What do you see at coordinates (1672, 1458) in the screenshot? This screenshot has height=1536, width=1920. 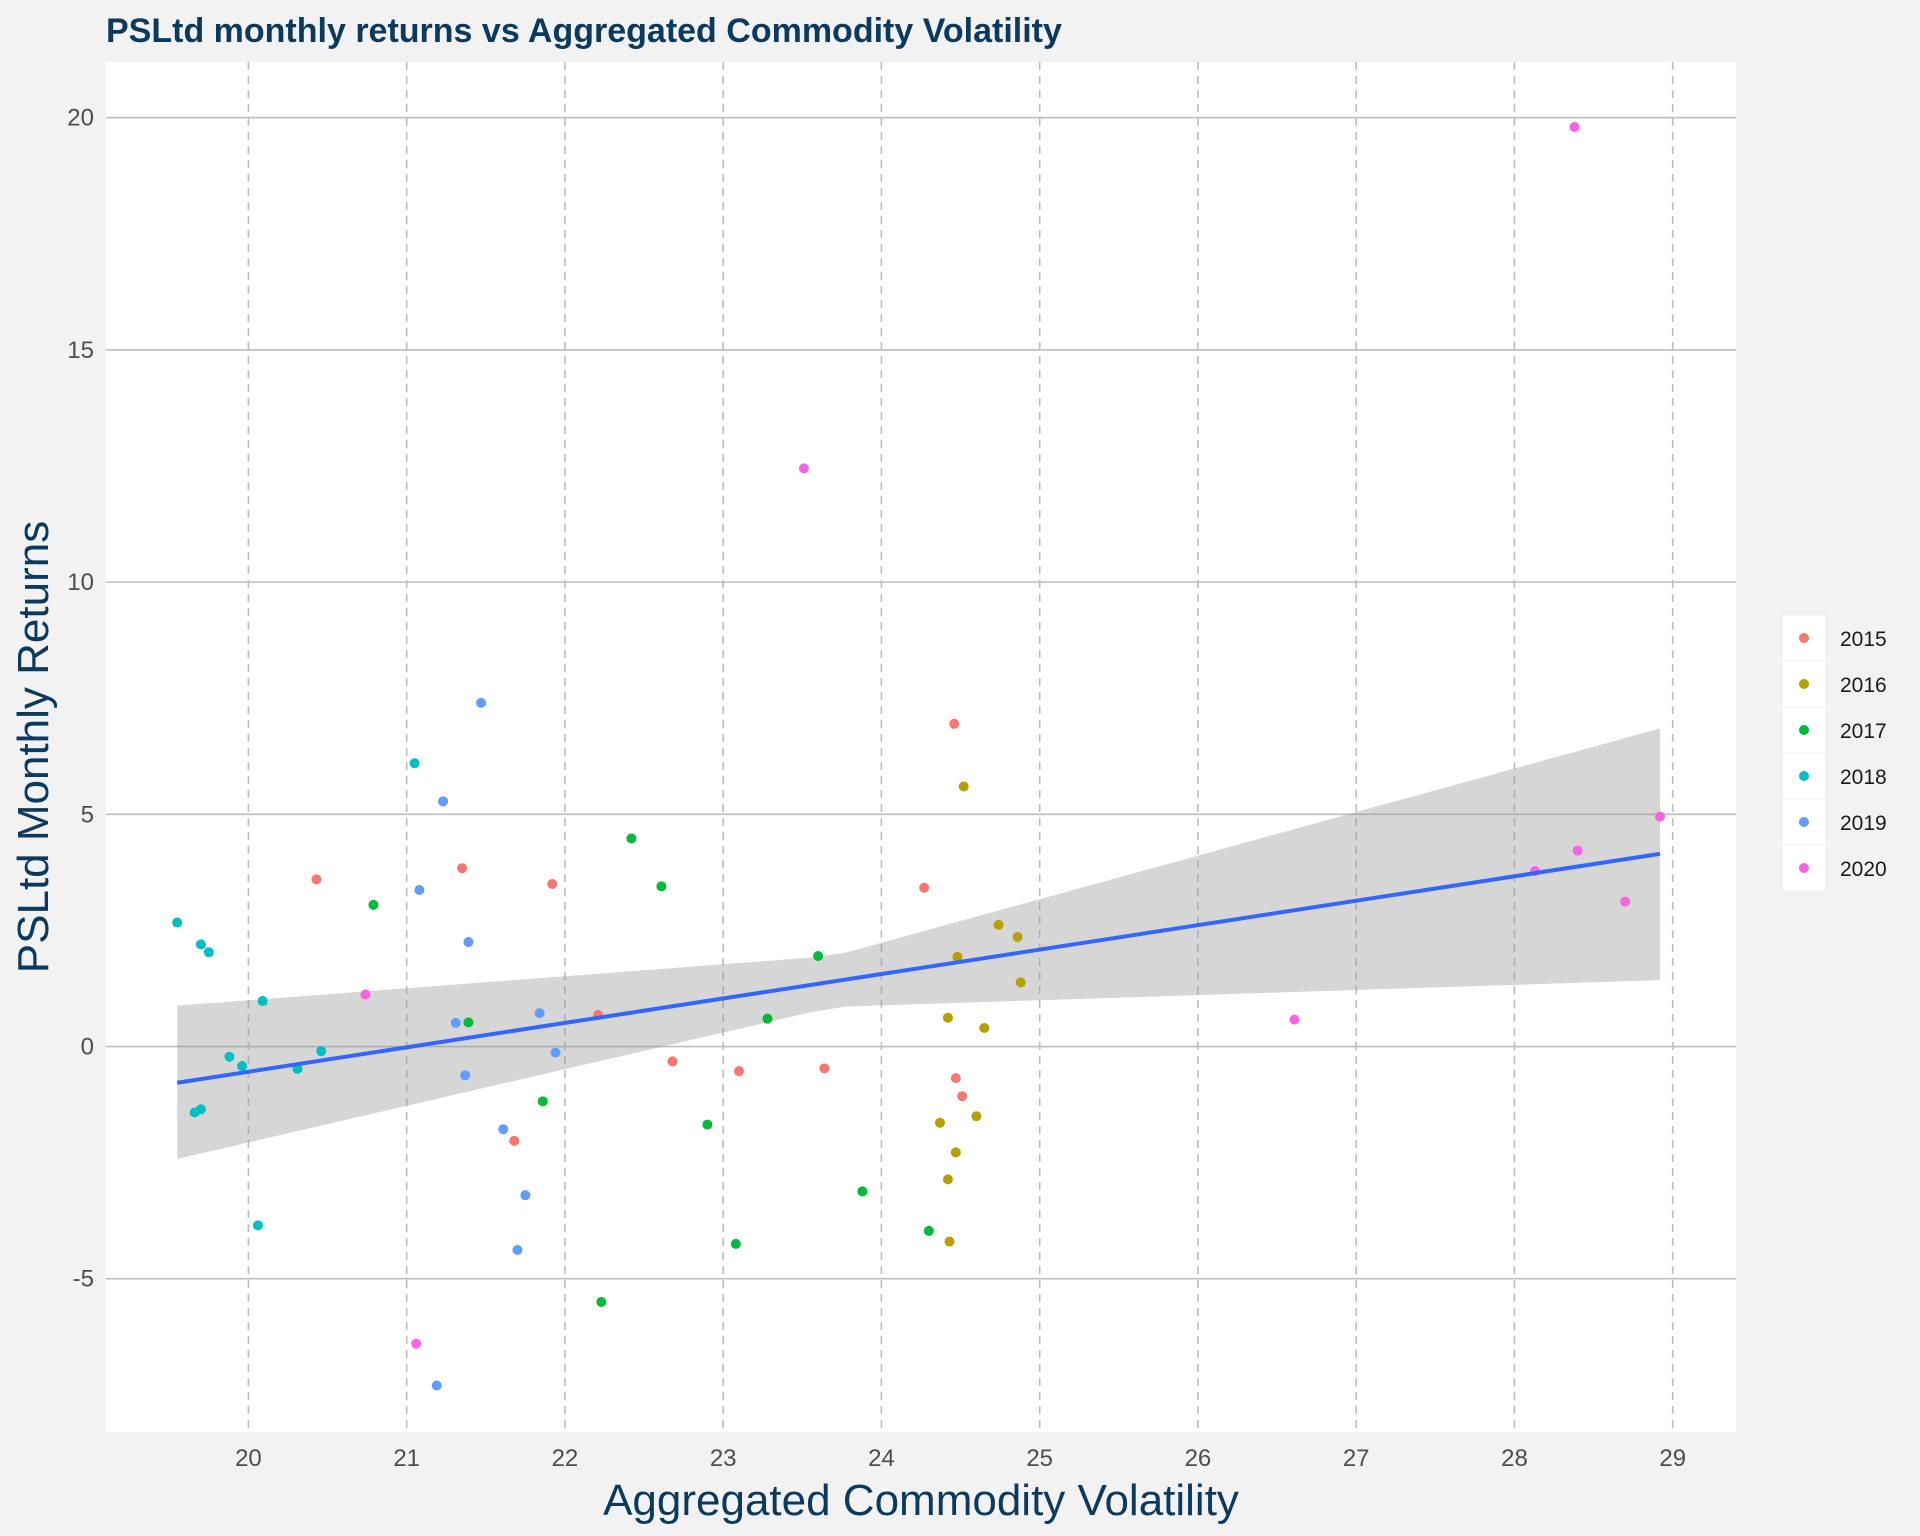 I see `x-tick-label: 29` at bounding box center [1672, 1458].